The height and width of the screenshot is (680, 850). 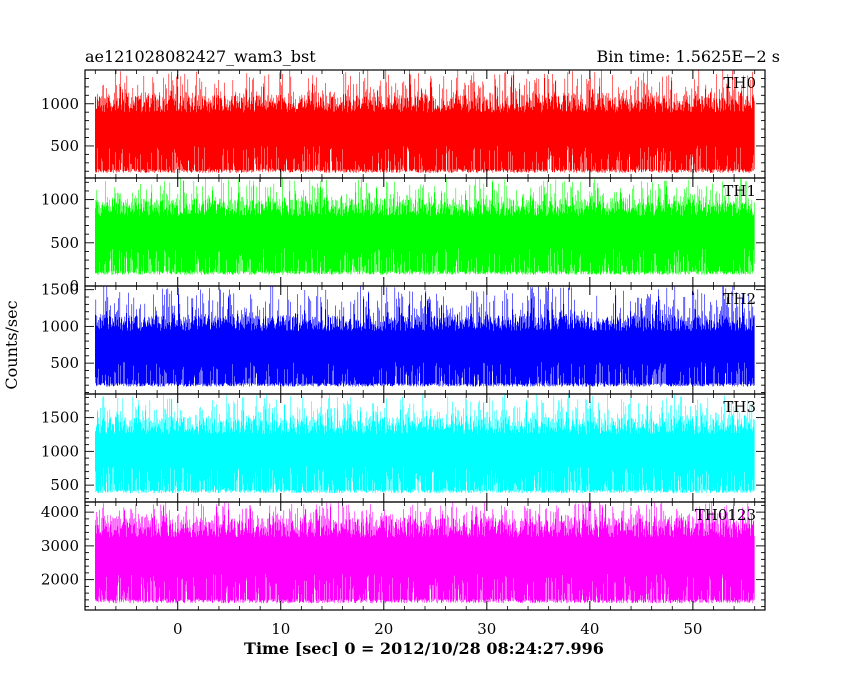 I want to click on x-tick-label: 50, so click(x=692, y=629).